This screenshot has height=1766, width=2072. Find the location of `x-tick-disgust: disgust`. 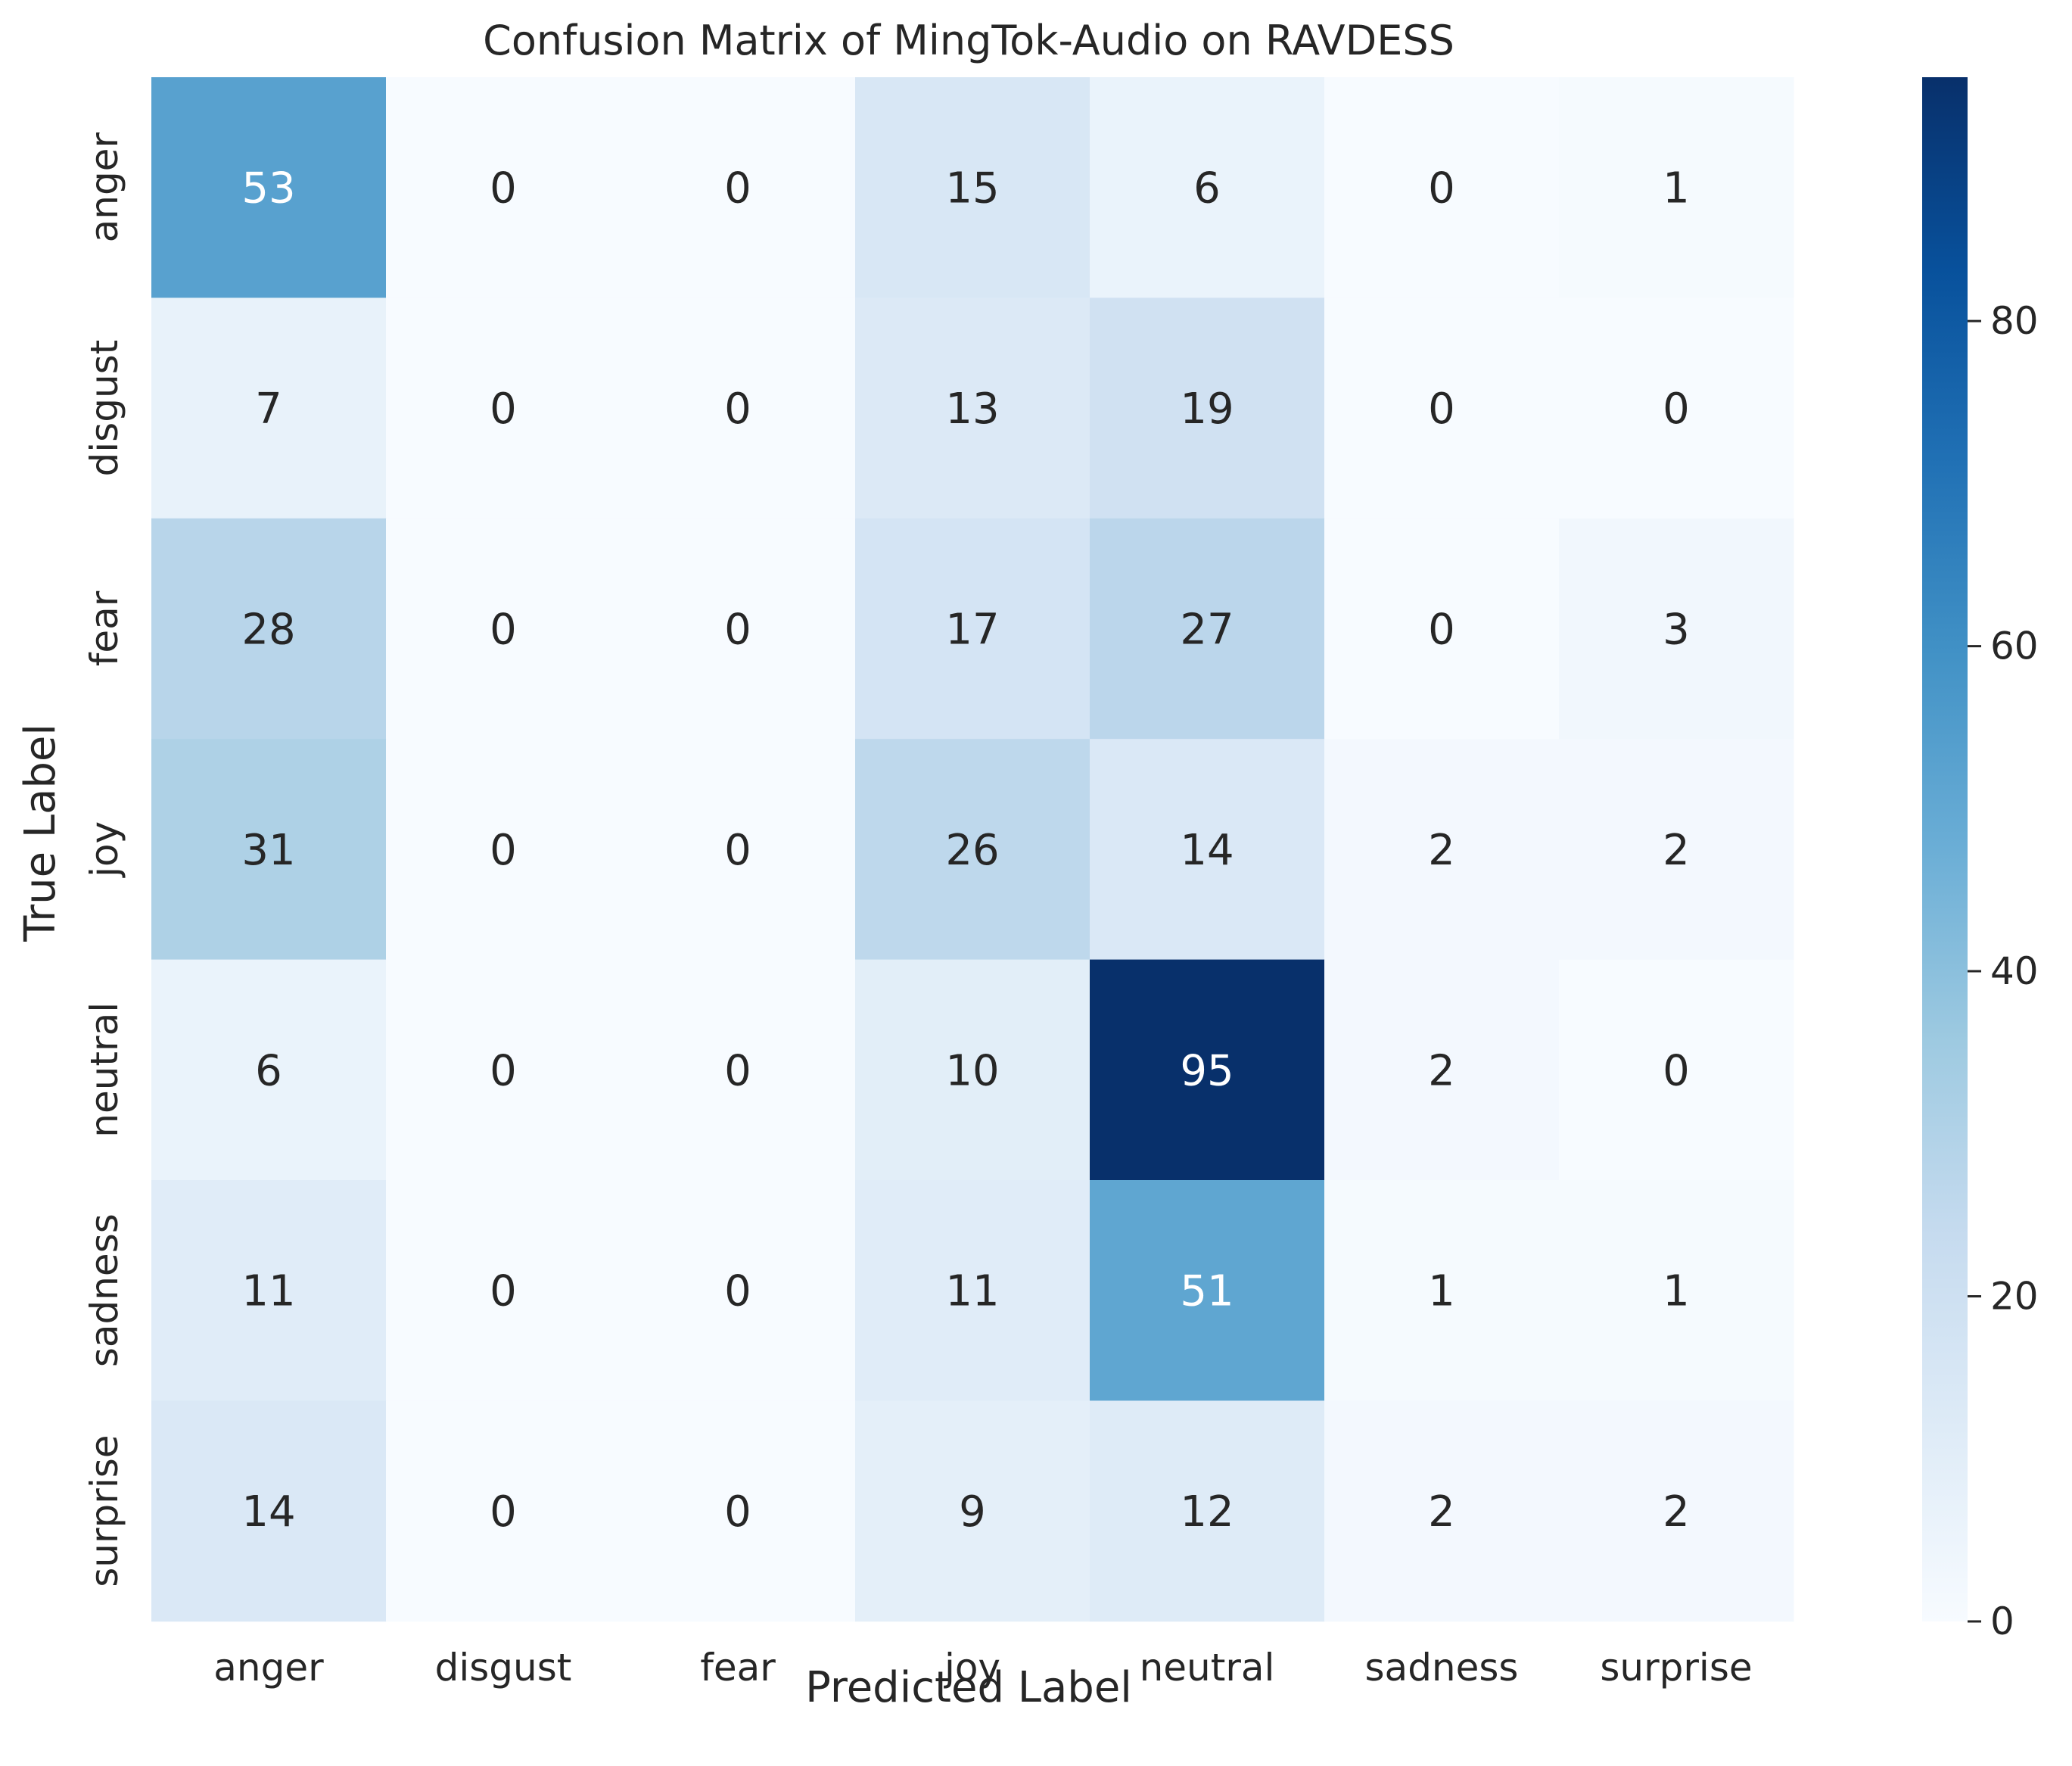

x-tick-disgust: disgust is located at coordinates (503, 1668).